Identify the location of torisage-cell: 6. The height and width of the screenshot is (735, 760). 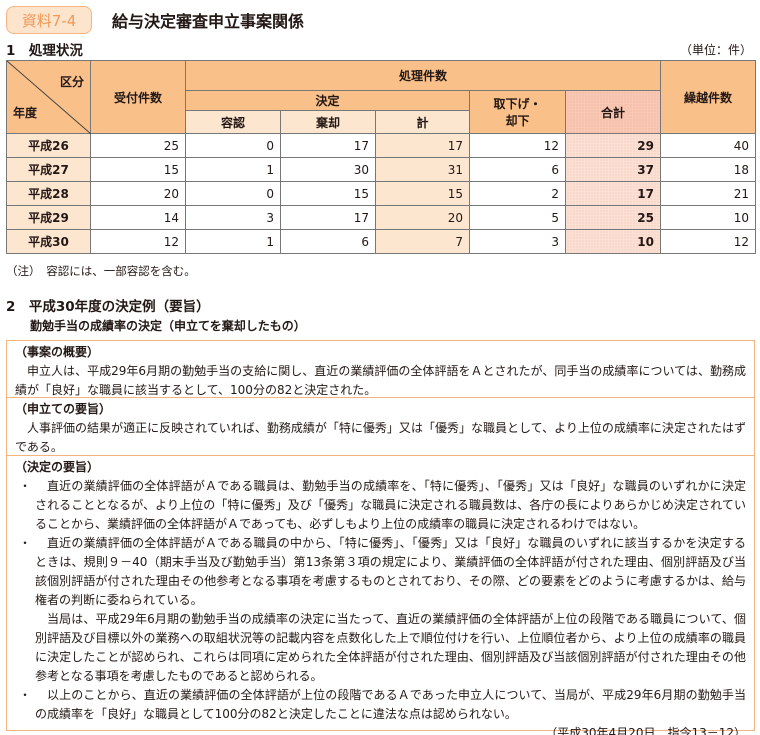
(517, 169).